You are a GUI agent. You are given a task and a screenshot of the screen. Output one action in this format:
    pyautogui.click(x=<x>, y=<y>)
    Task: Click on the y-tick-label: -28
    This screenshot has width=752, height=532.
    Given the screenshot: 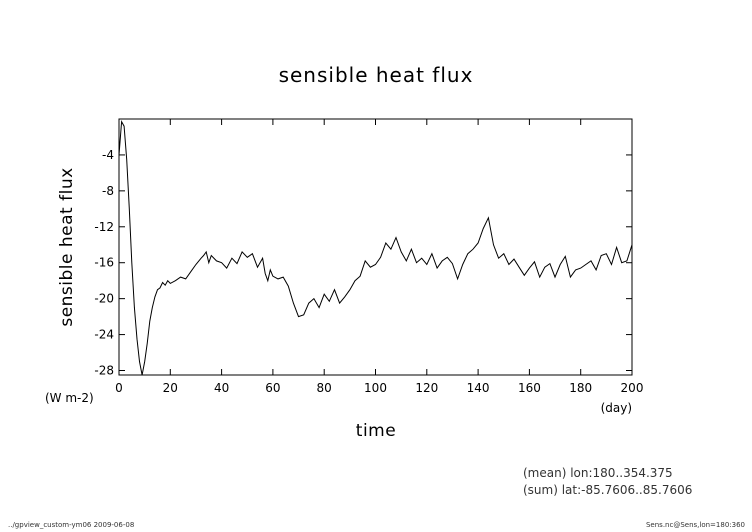 What is the action you would take?
    pyautogui.click(x=104, y=371)
    